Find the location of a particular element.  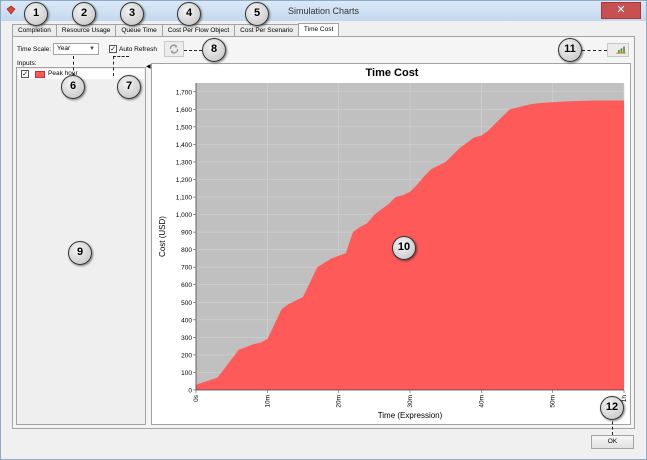

input-label: Peak hour is located at coordinates (63, 73).